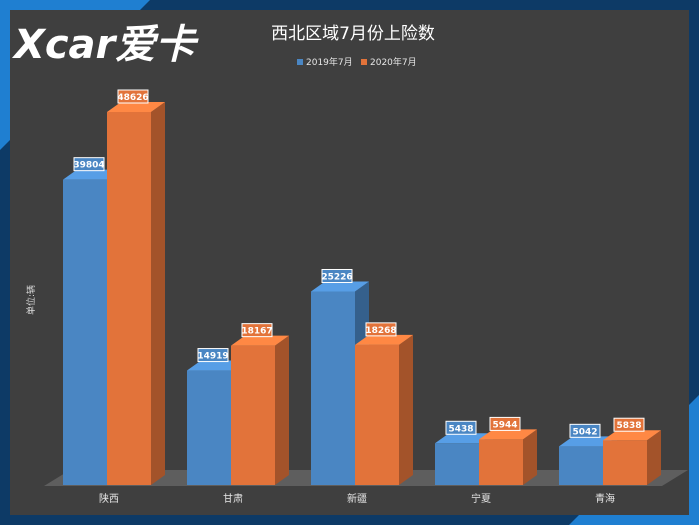 The width and height of the screenshot is (699, 525). What do you see at coordinates (353, 34) in the screenshot?
I see `chart-title: 西北区域7月份上险数` at bounding box center [353, 34].